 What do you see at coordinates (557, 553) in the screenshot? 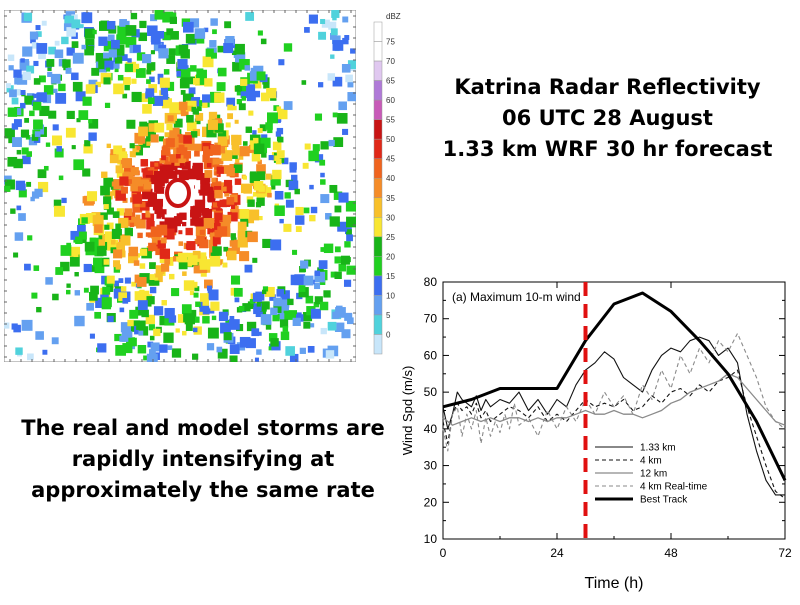
I see `x-tick-label: 24` at bounding box center [557, 553].